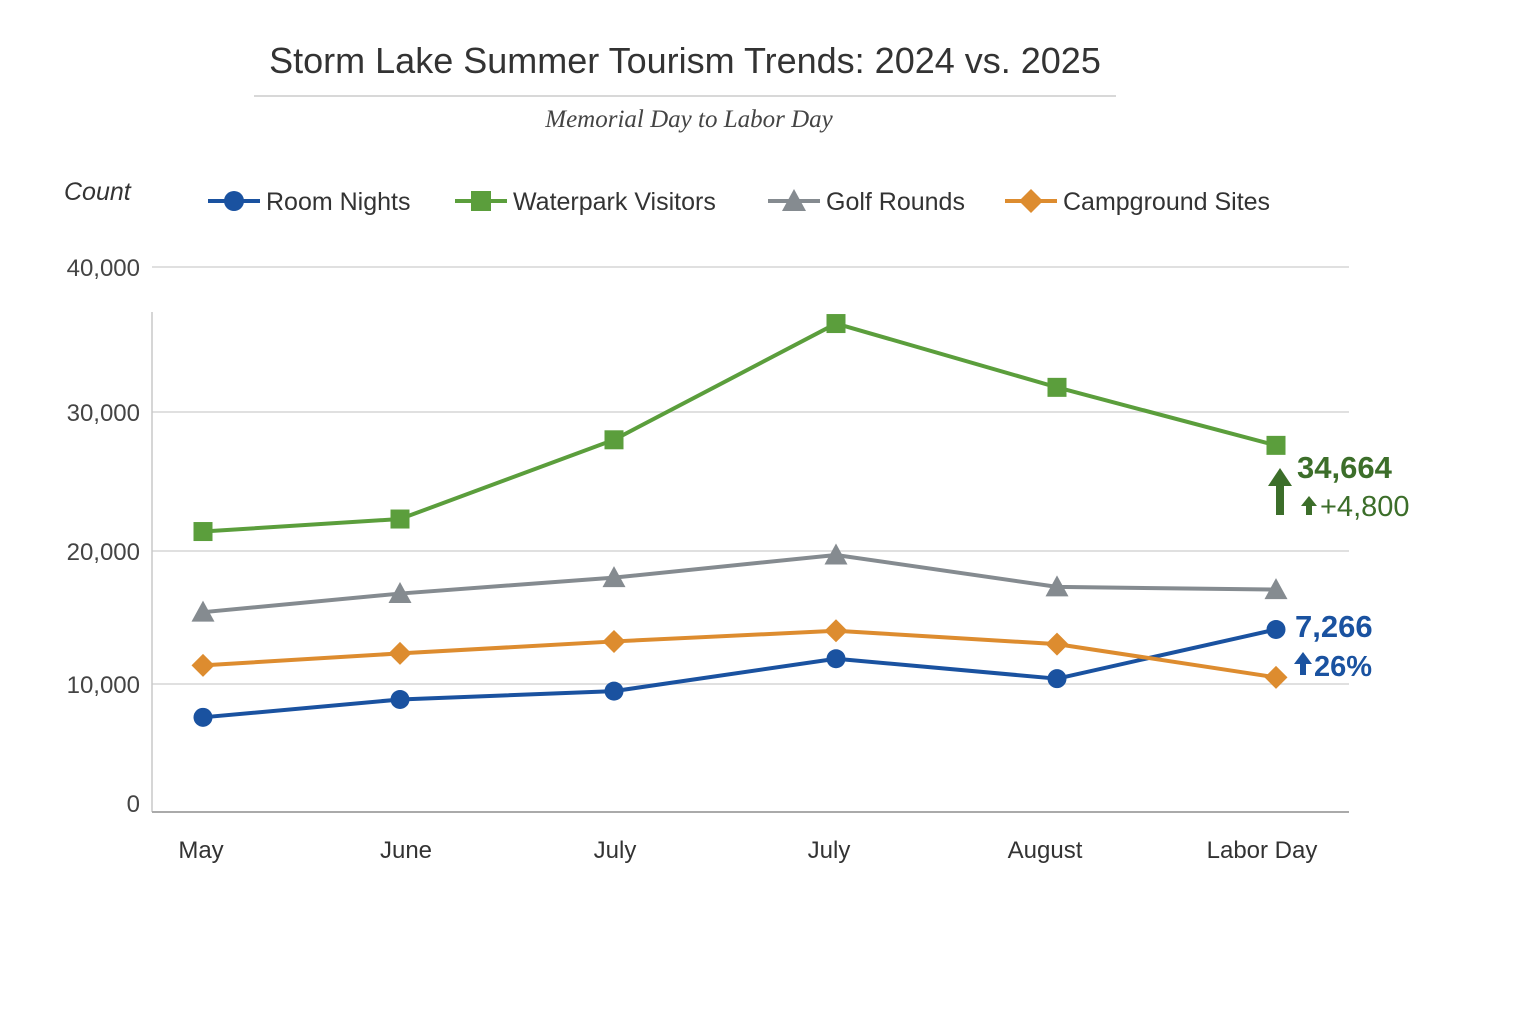 The width and height of the screenshot is (1536, 1024). I want to click on legend-label: Waterpark Visitors, so click(614, 202).